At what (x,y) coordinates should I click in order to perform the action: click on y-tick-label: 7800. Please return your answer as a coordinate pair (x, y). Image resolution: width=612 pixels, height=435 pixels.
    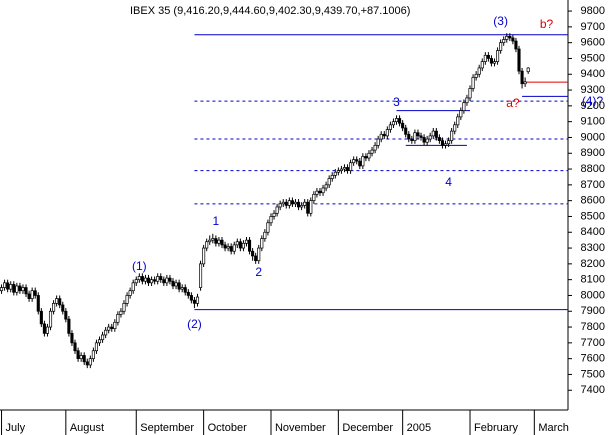
    Looking at the image, I should click on (593, 327).